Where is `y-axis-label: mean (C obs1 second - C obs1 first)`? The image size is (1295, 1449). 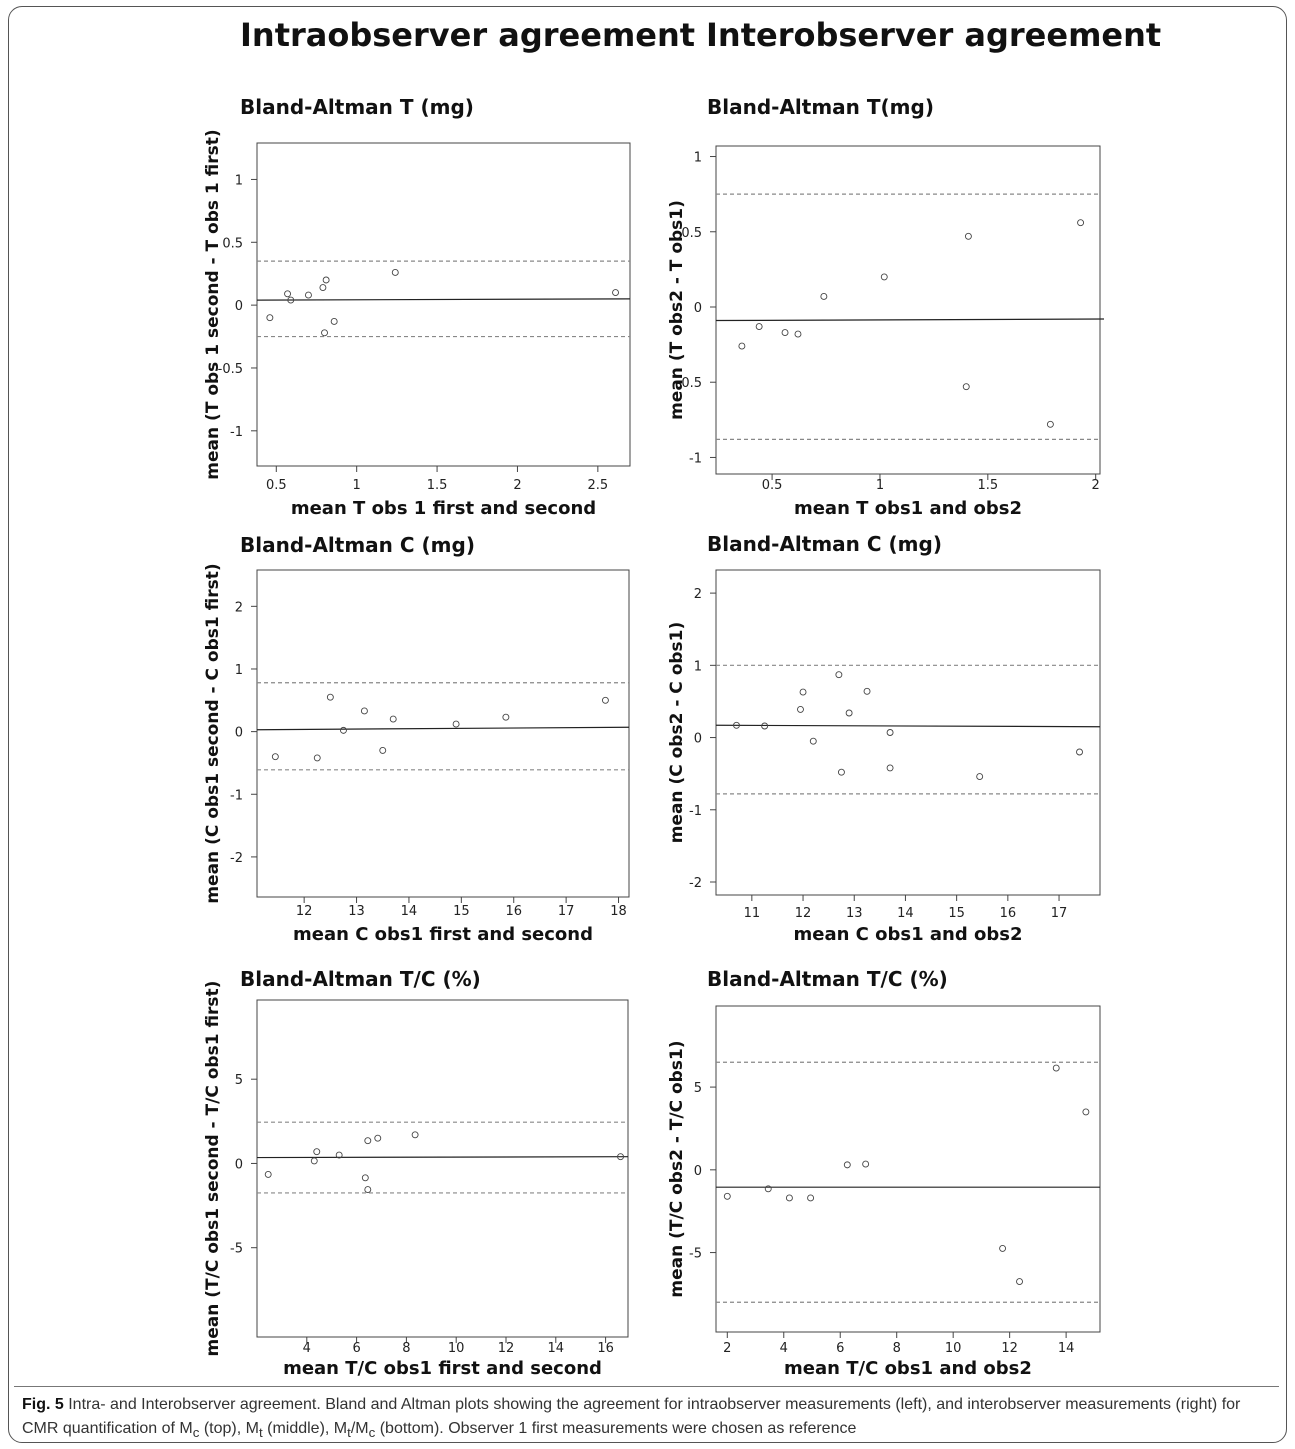 y-axis-label: mean (C obs1 second - C obs1 first) is located at coordinates (213, 733).